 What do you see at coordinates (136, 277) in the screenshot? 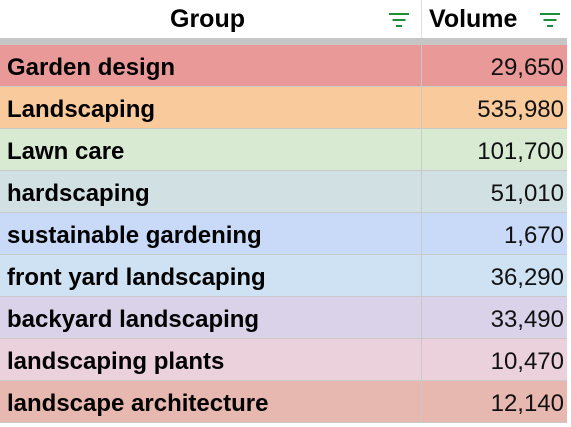
I see `group-cell: front yard landscaping` at bounding box center [136, 277].